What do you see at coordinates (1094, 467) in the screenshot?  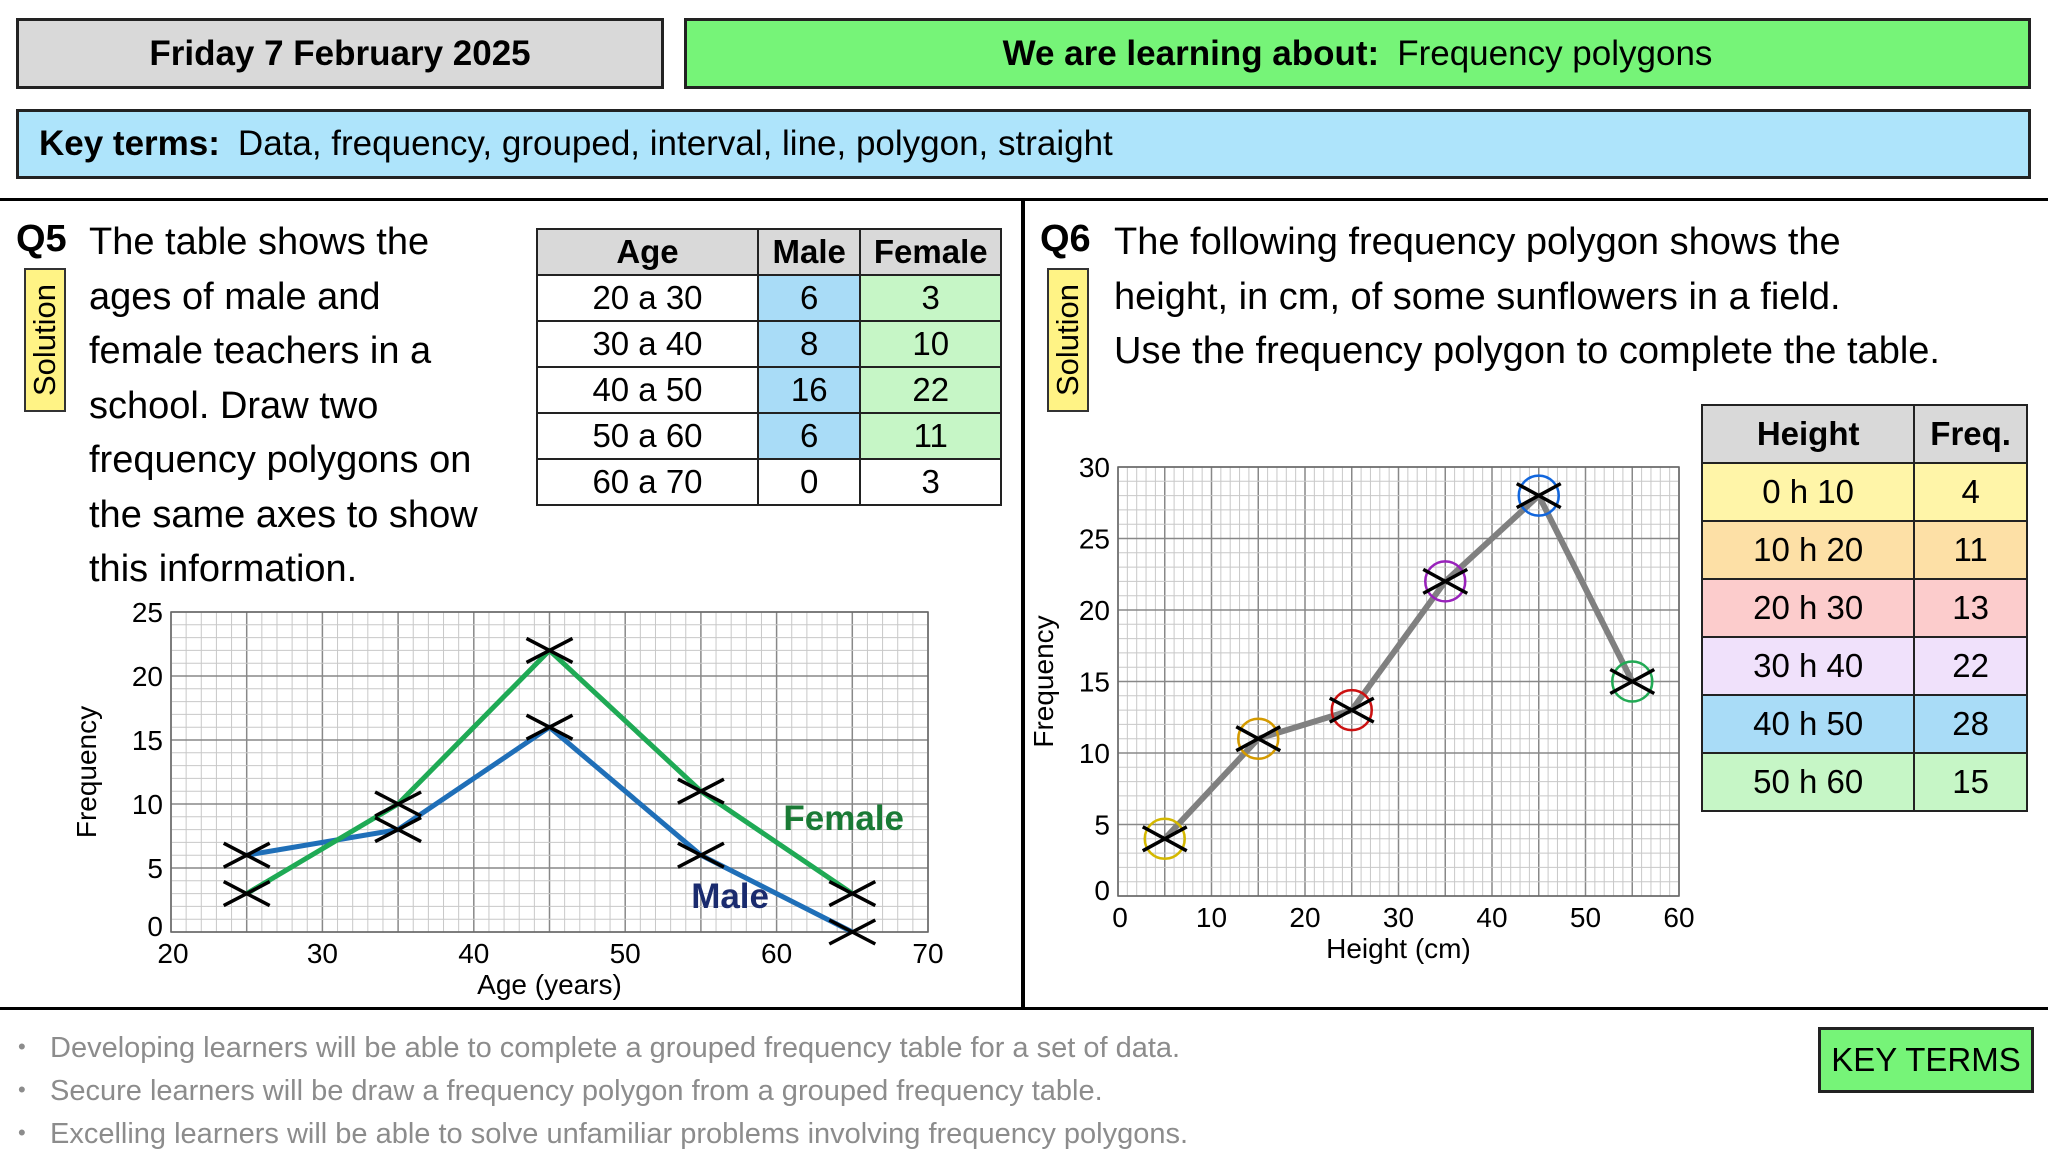 I see `y-tick-label: 30` at bounding box center [1094, 467].